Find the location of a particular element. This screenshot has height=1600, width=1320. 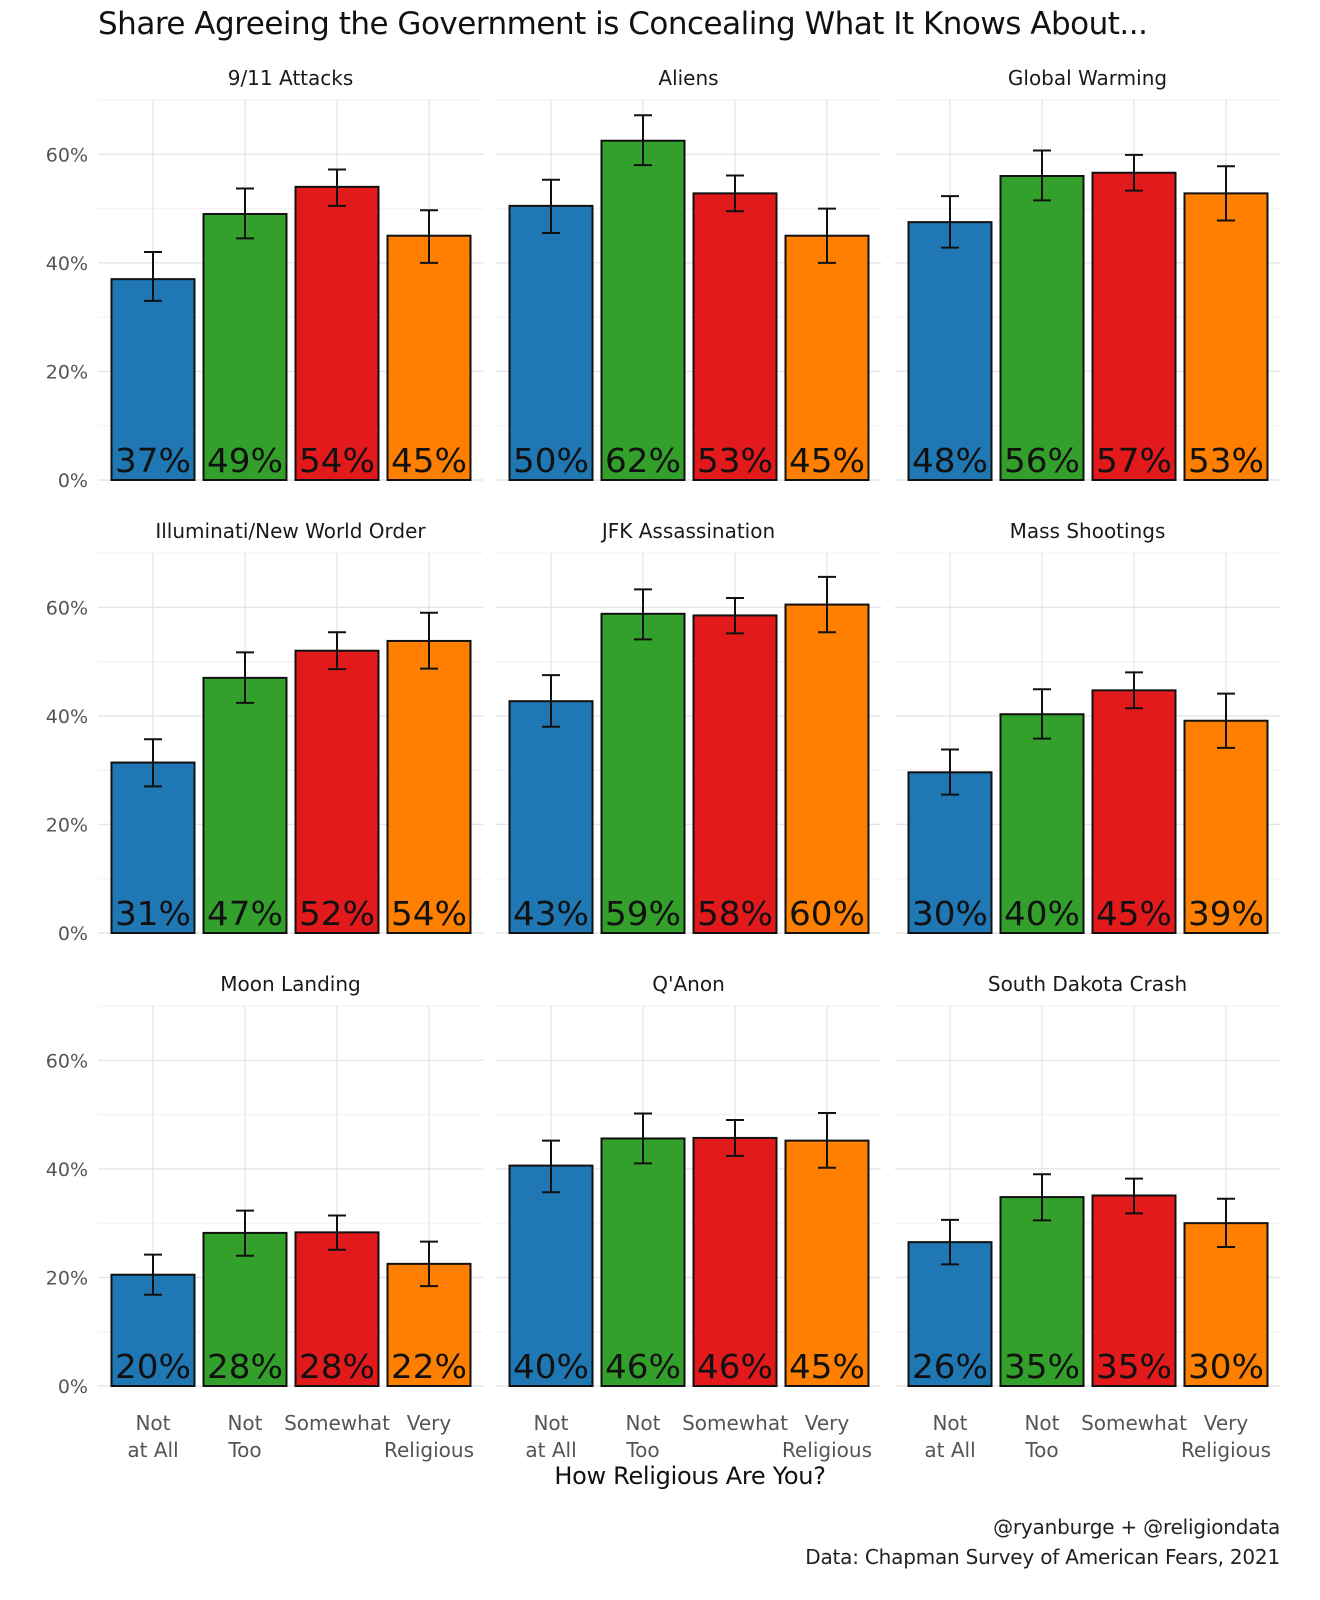

data-label: 48% is located at coordinates (950, 460).